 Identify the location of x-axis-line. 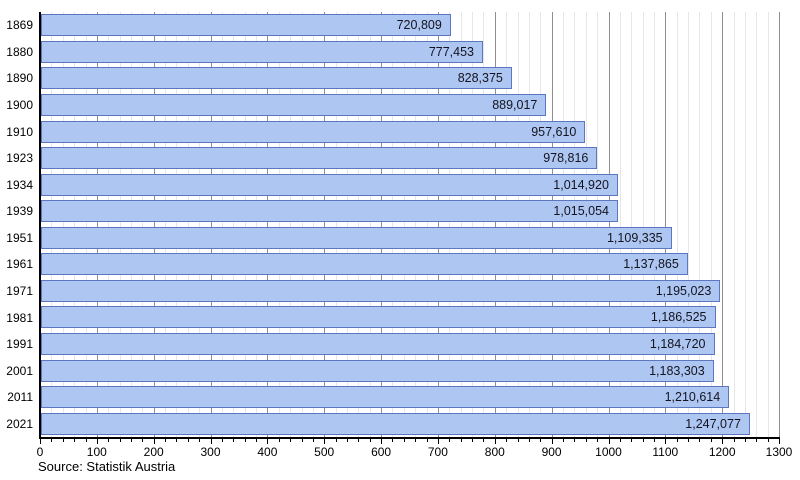
(409, 438).